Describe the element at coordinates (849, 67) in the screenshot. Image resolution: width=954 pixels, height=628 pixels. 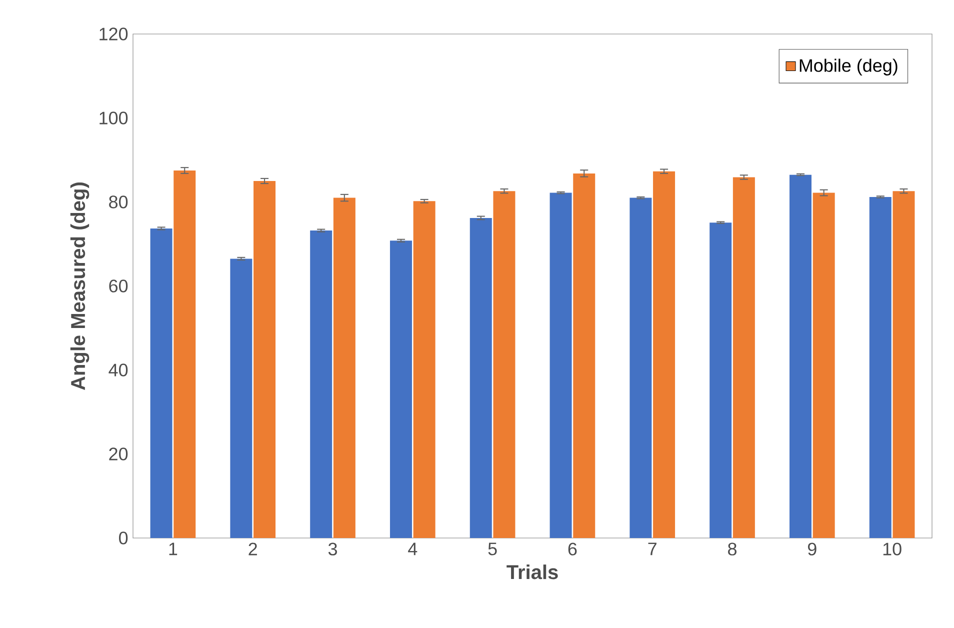
I see `legend-label: Mobile (deg)` at that location.